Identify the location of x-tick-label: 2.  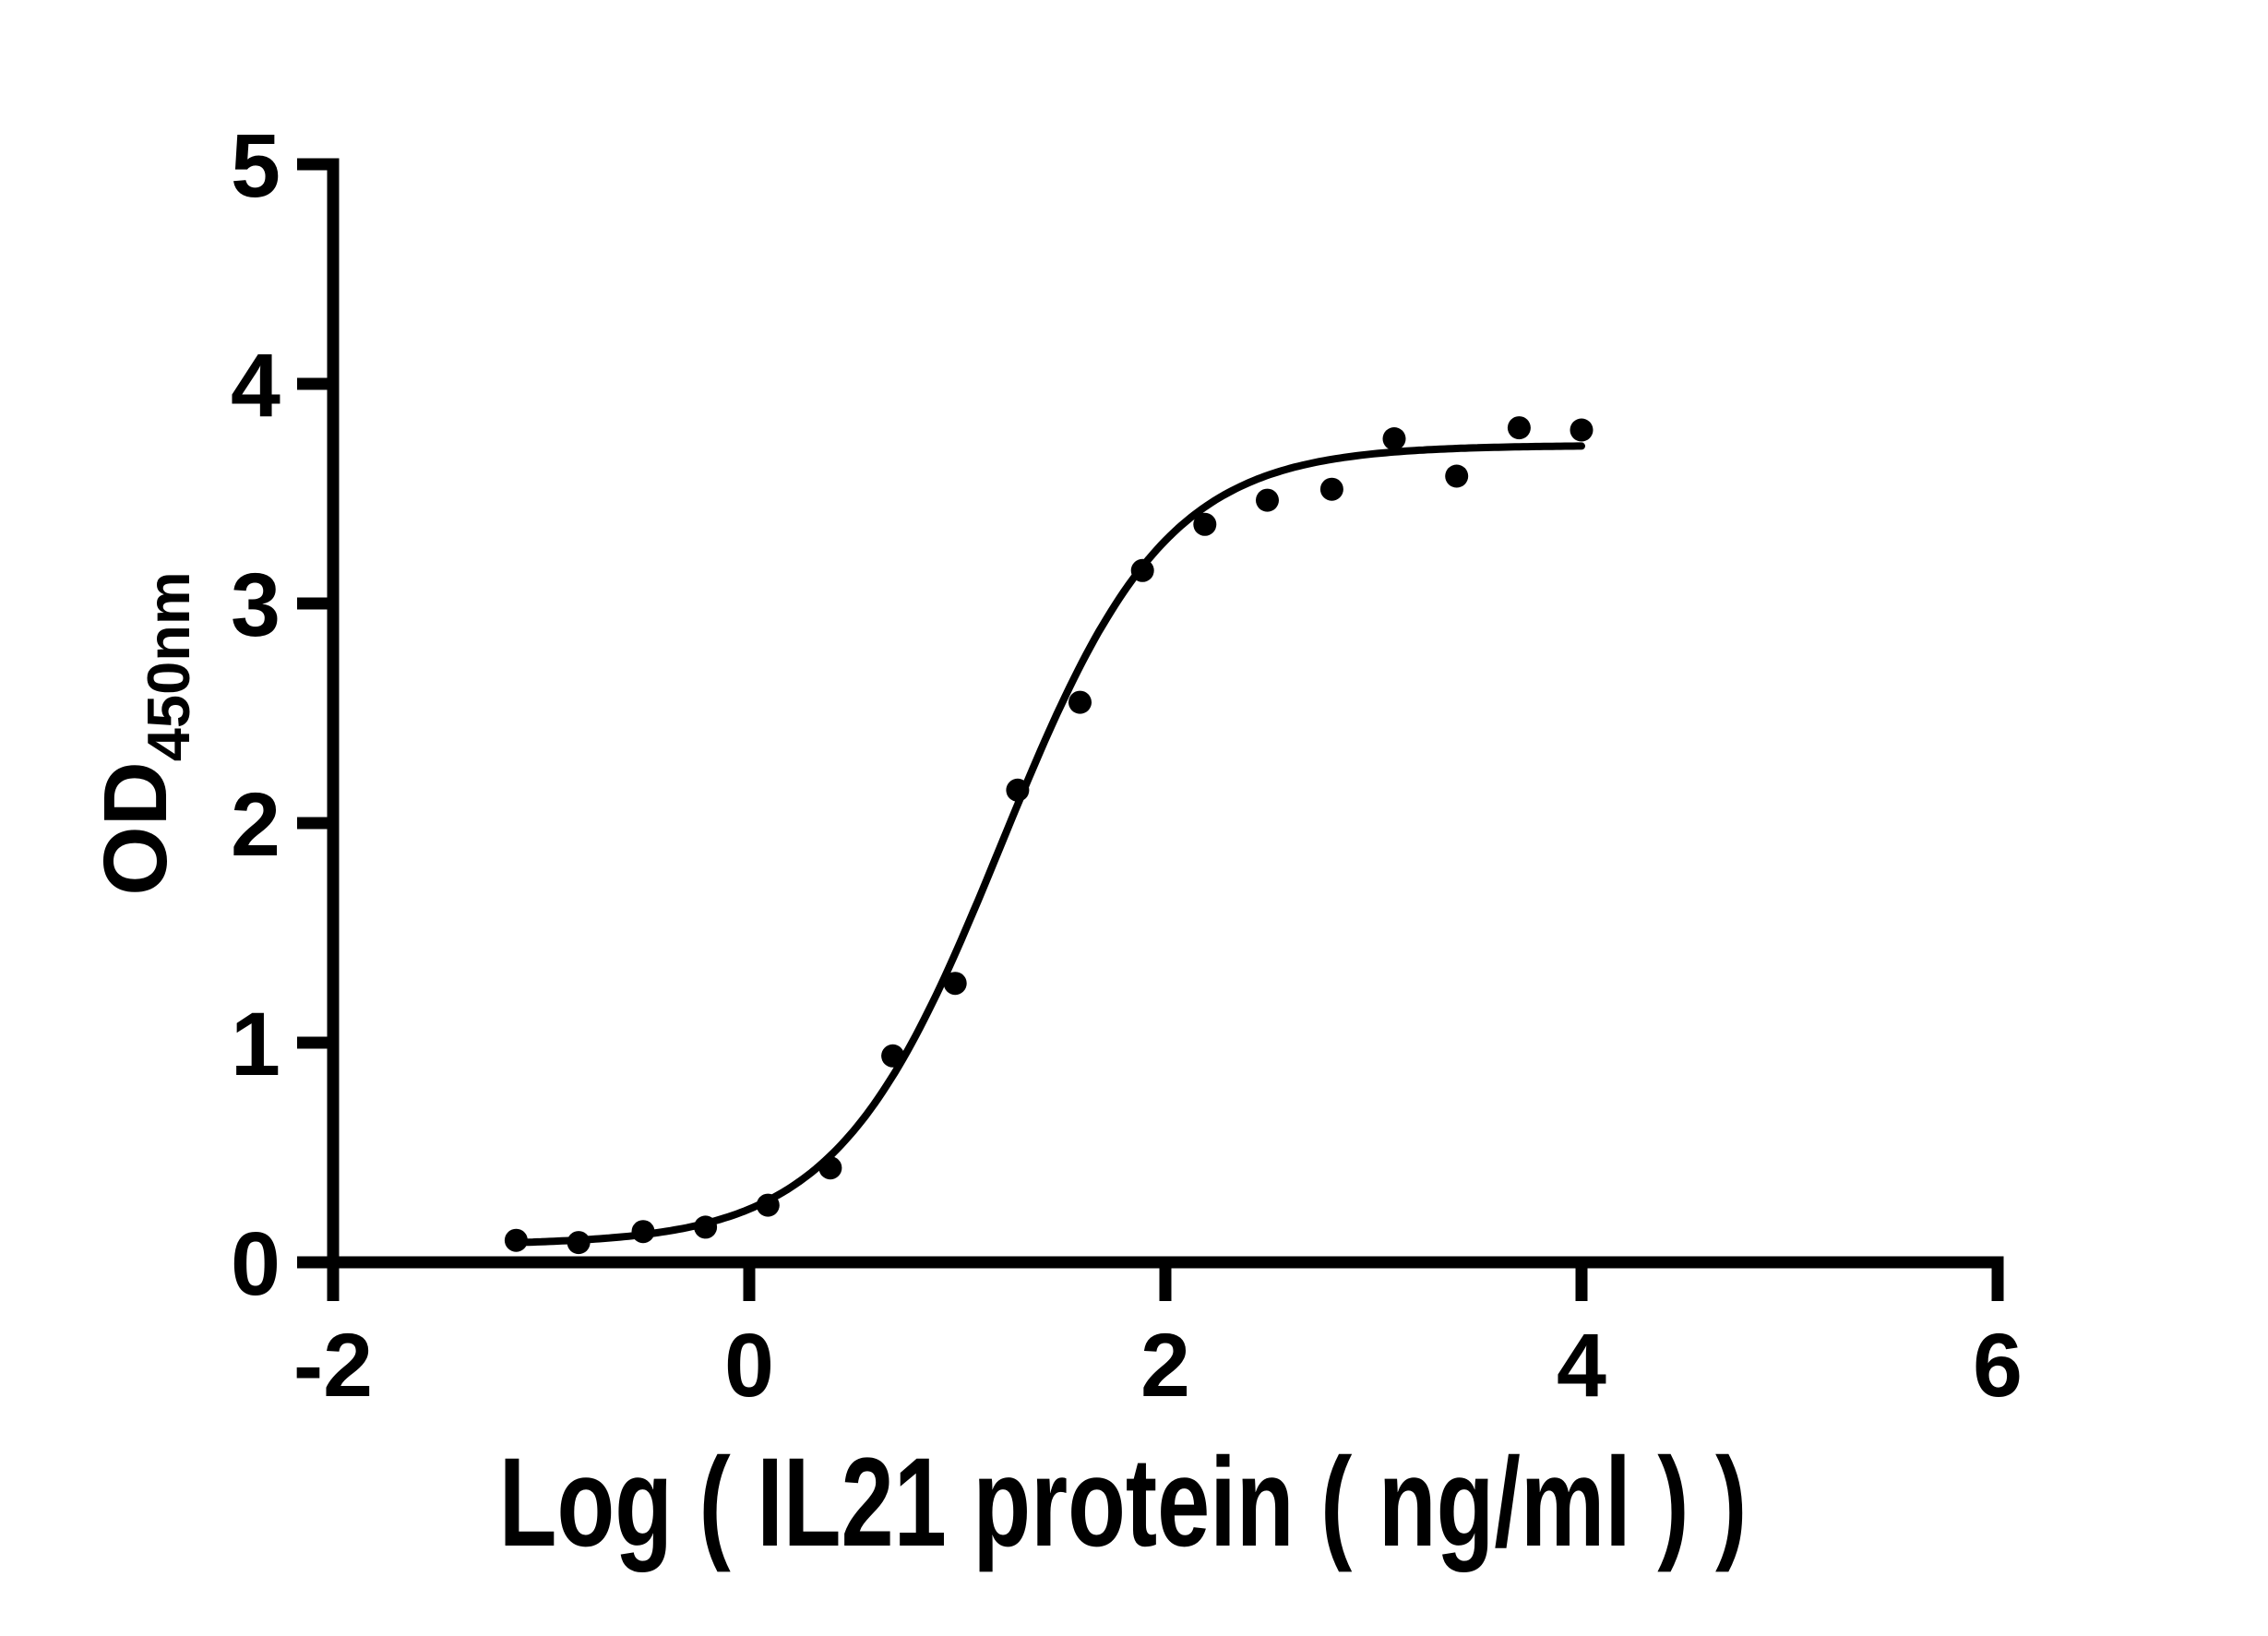
(1165, 1365).